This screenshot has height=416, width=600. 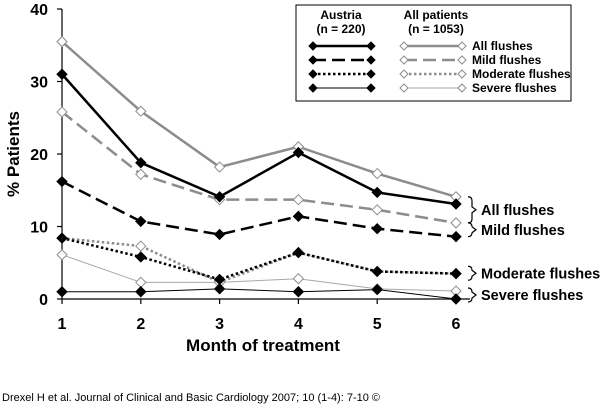 I want to click on y-tick-label: 20, so click(x=39, y=155).